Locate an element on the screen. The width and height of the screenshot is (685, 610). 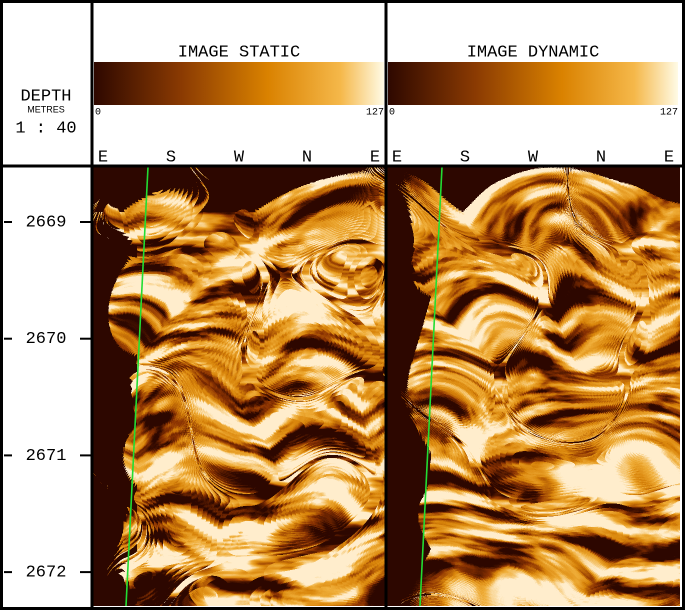
depth-track: DEPTH METRES 1 : 40 is located at coordinates (45, 112).